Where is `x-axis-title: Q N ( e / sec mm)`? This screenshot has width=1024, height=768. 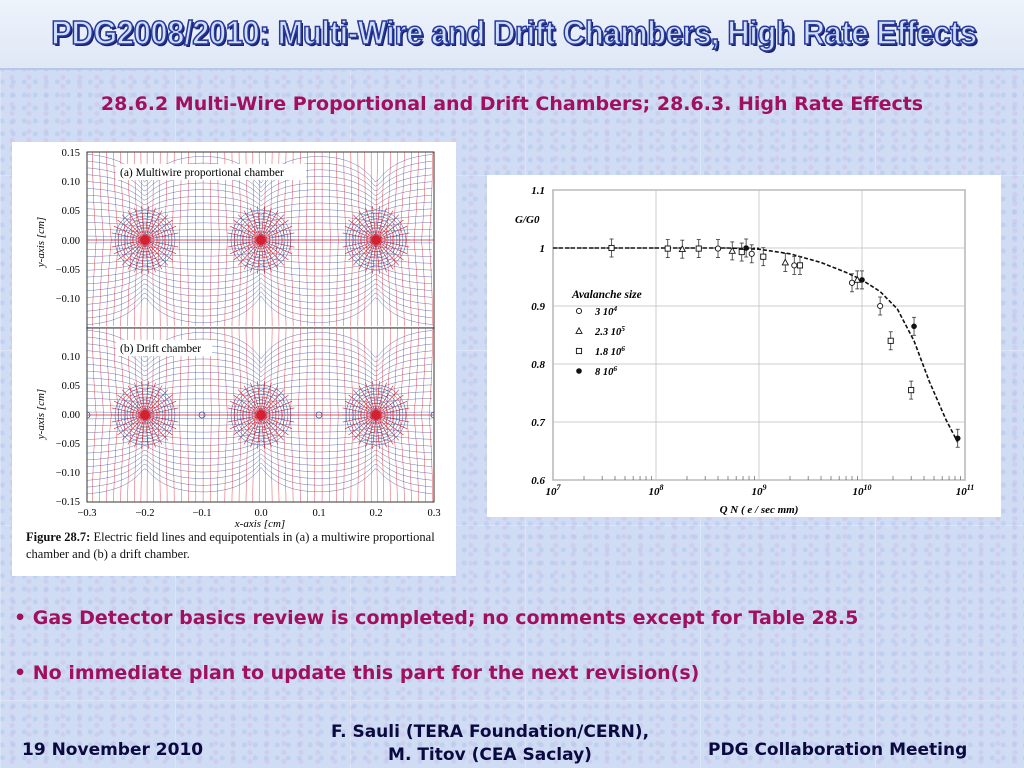 x-axis-title: Q N ( e / sec mm) is located at coordinates (759, 510).